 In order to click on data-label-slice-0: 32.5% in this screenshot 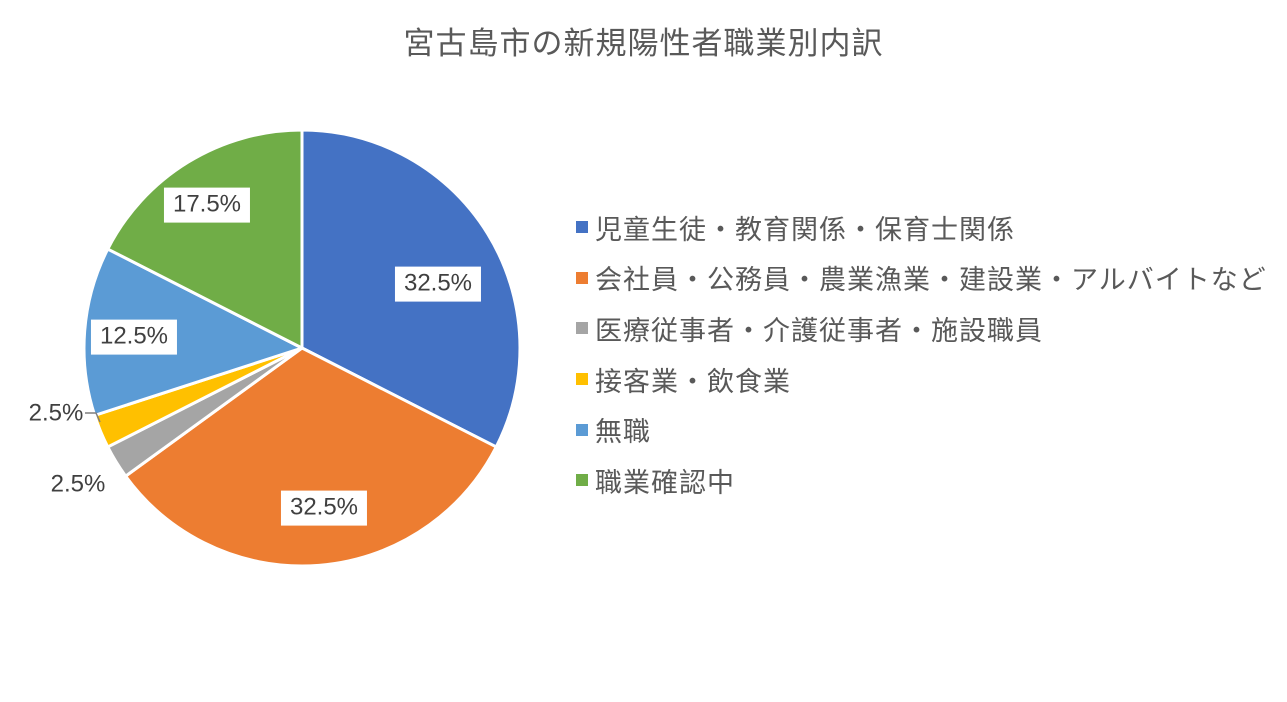, I will do `click(438, 284)`.